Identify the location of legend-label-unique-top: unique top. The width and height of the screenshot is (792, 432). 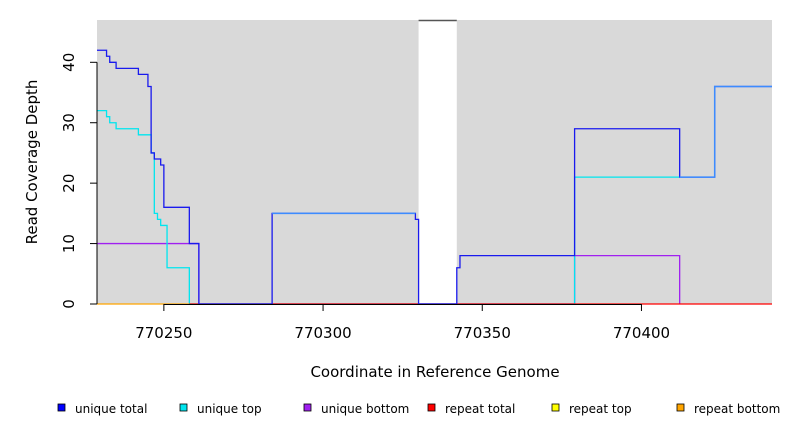
(229, 409).